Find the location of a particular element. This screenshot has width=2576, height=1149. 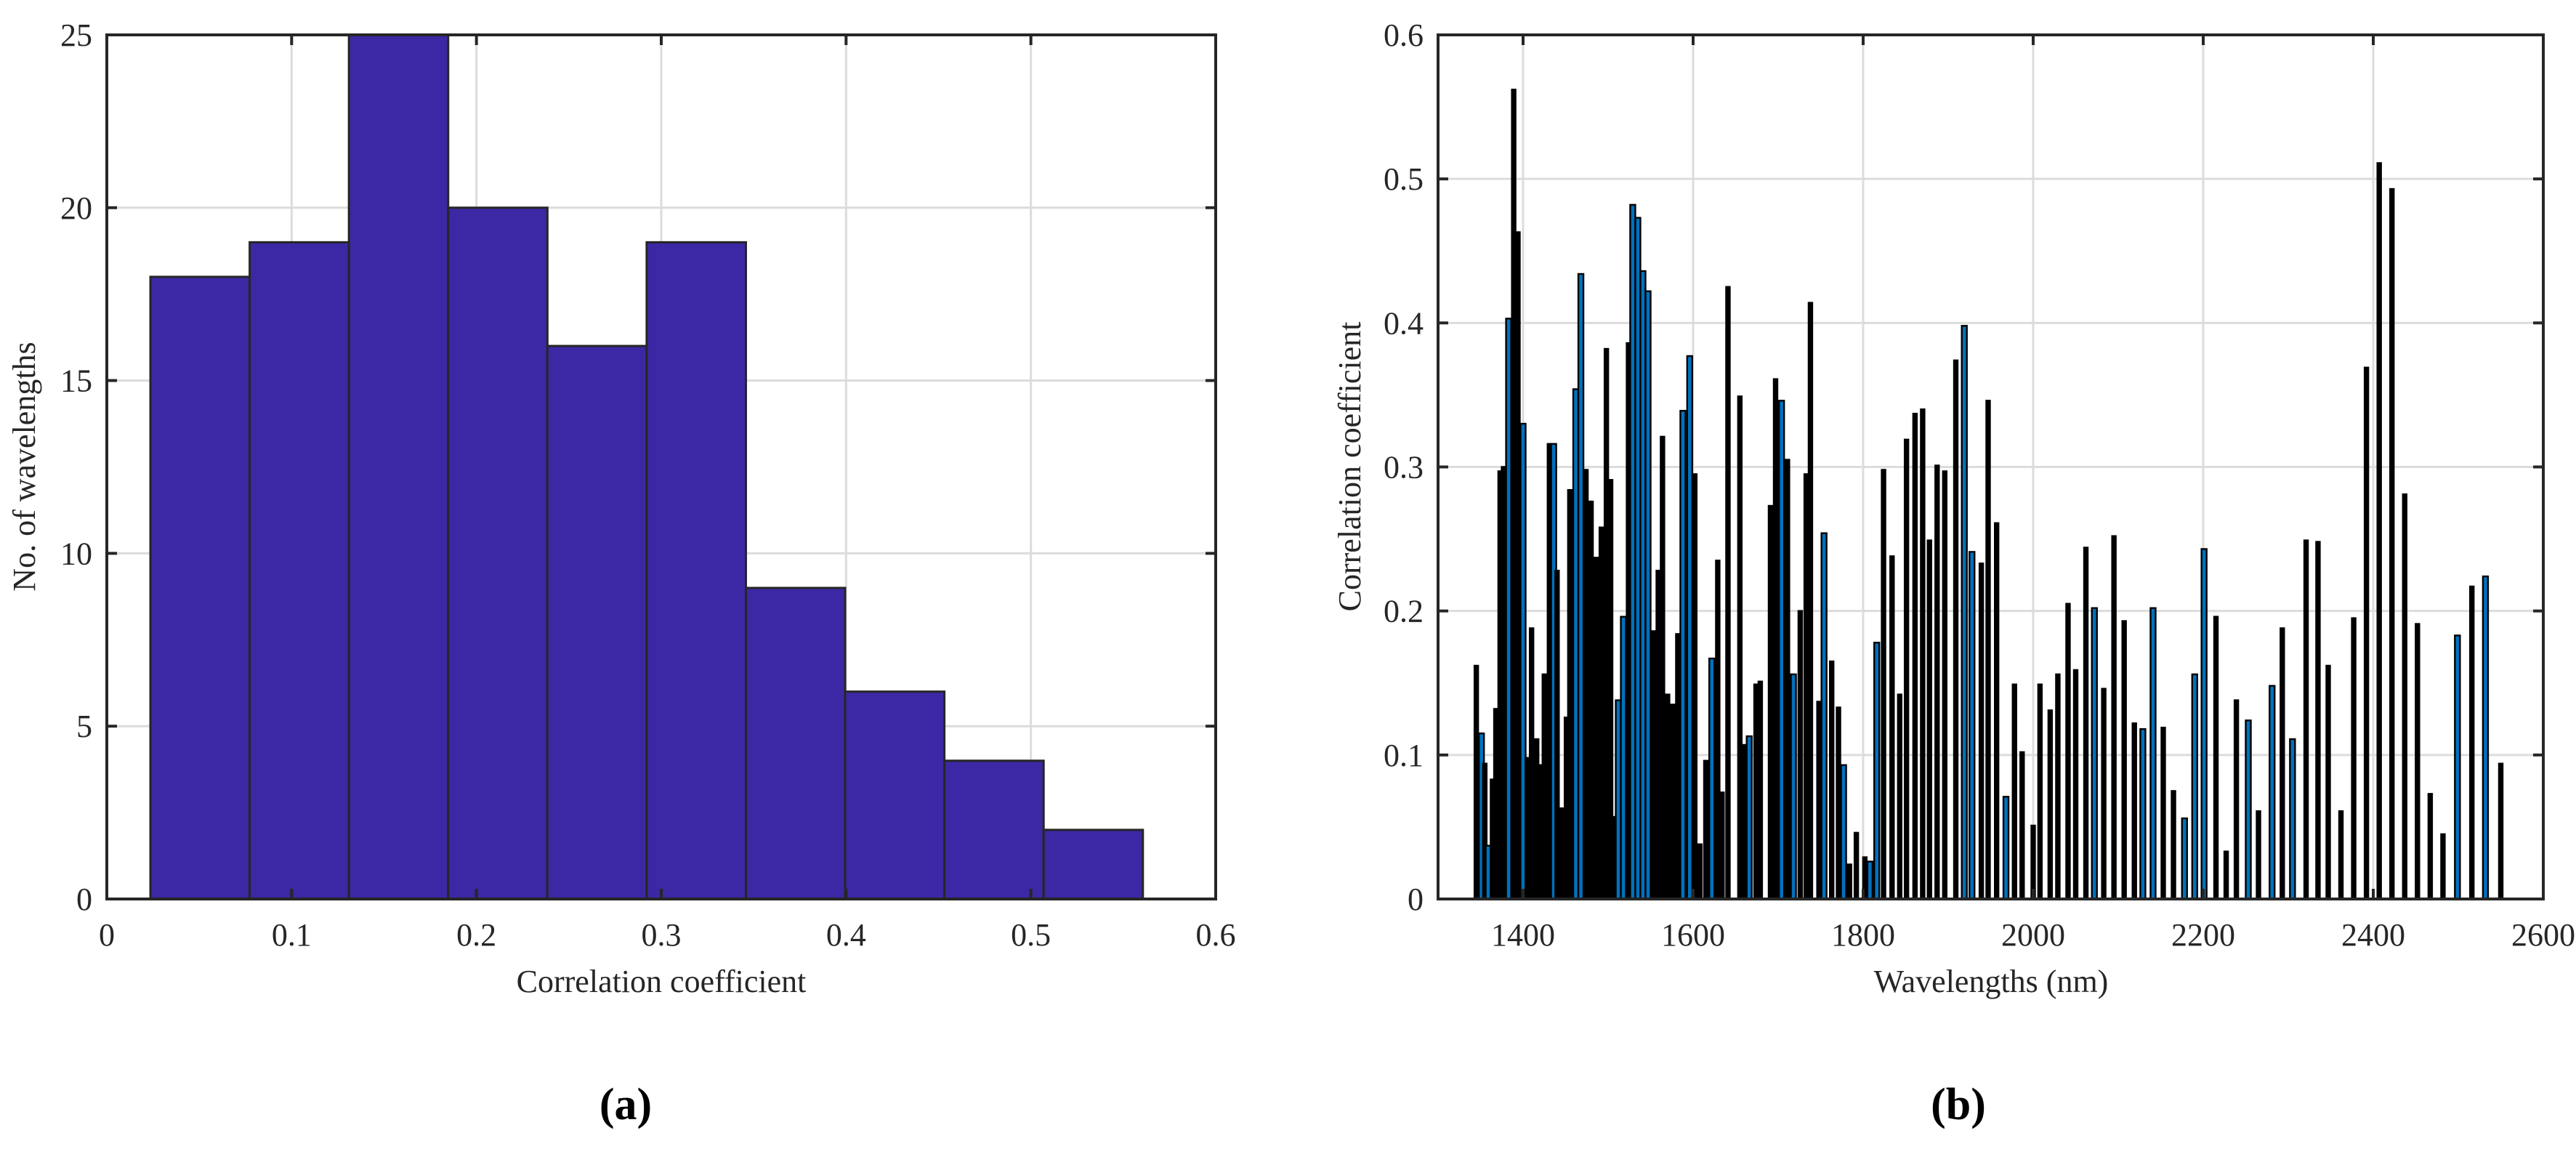

x-tick-label: 0 is located at coordinates (107, 935).